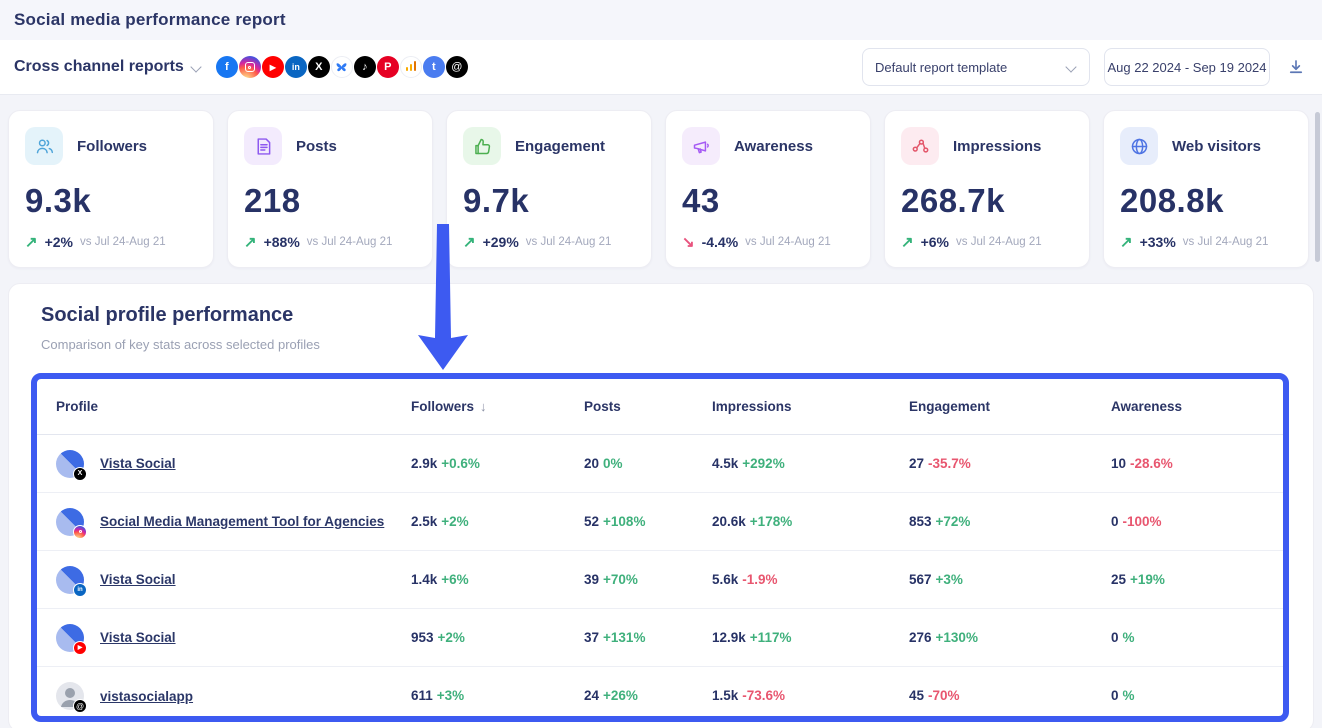  Describe the element at coordinates (950, 406) in the screenshot. I see `column-header-engagement: Engagement` at that location.